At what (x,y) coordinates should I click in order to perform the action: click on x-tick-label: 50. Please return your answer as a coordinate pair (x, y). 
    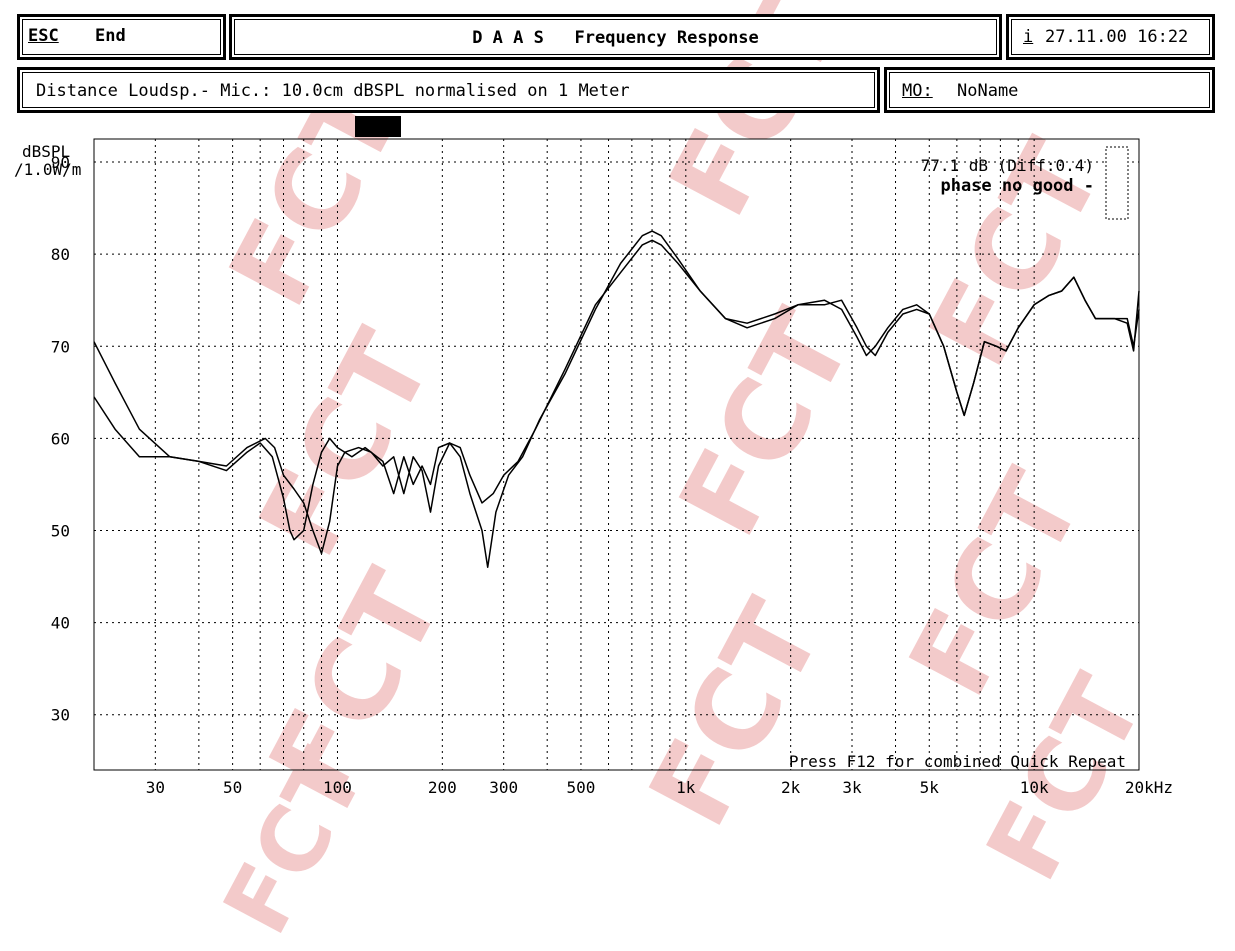
    Looking at the image, I should click on (232, 787).